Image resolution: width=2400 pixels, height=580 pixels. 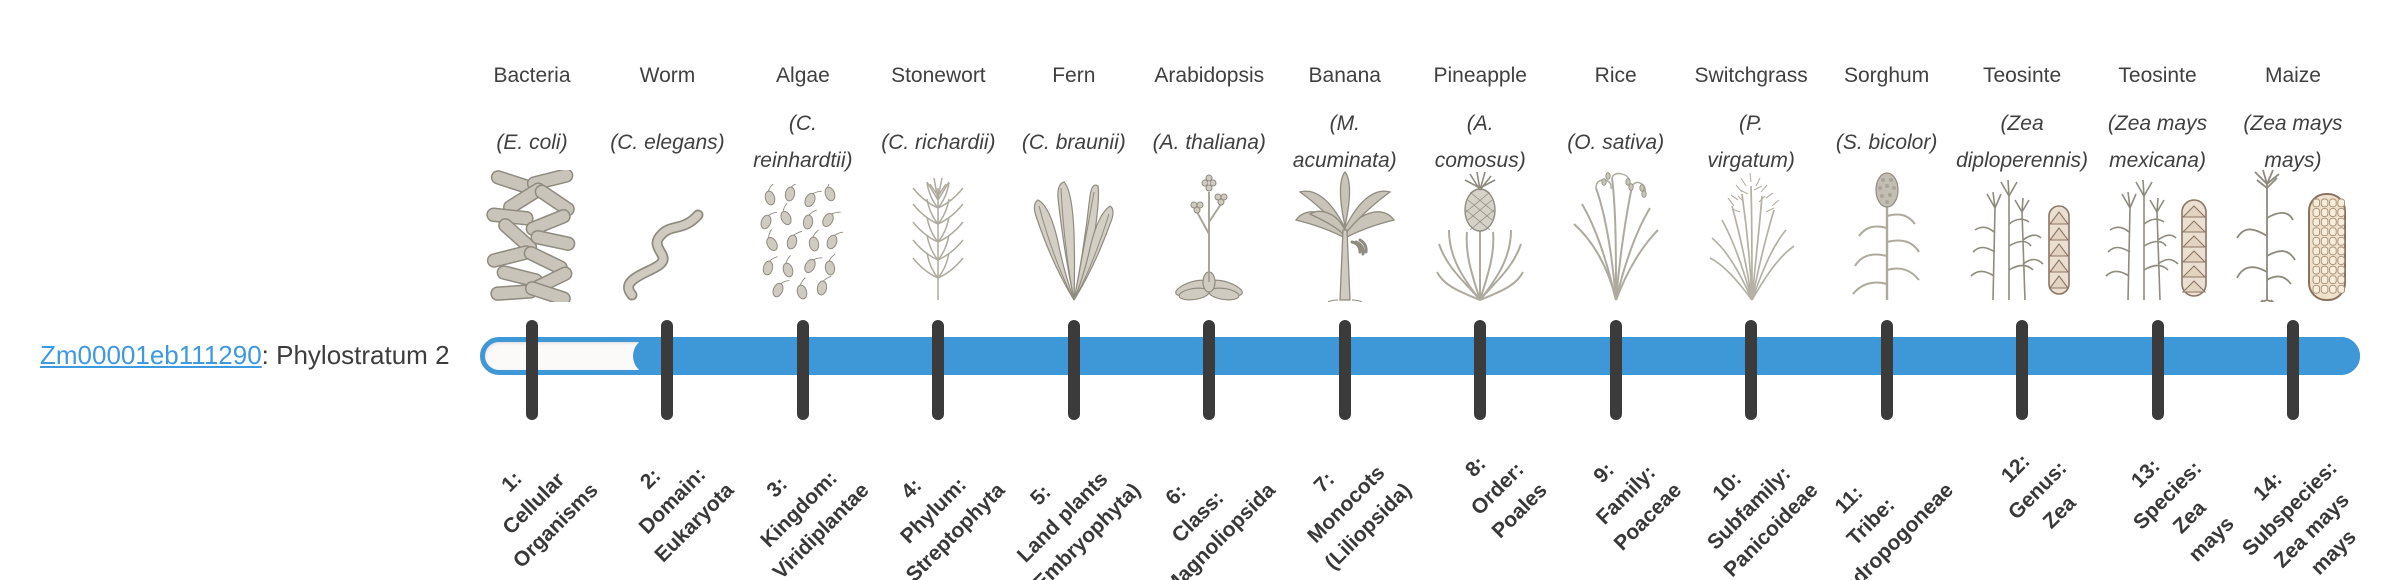 I want to click on organism-name: Stonewort, so click(x=938, y=75).